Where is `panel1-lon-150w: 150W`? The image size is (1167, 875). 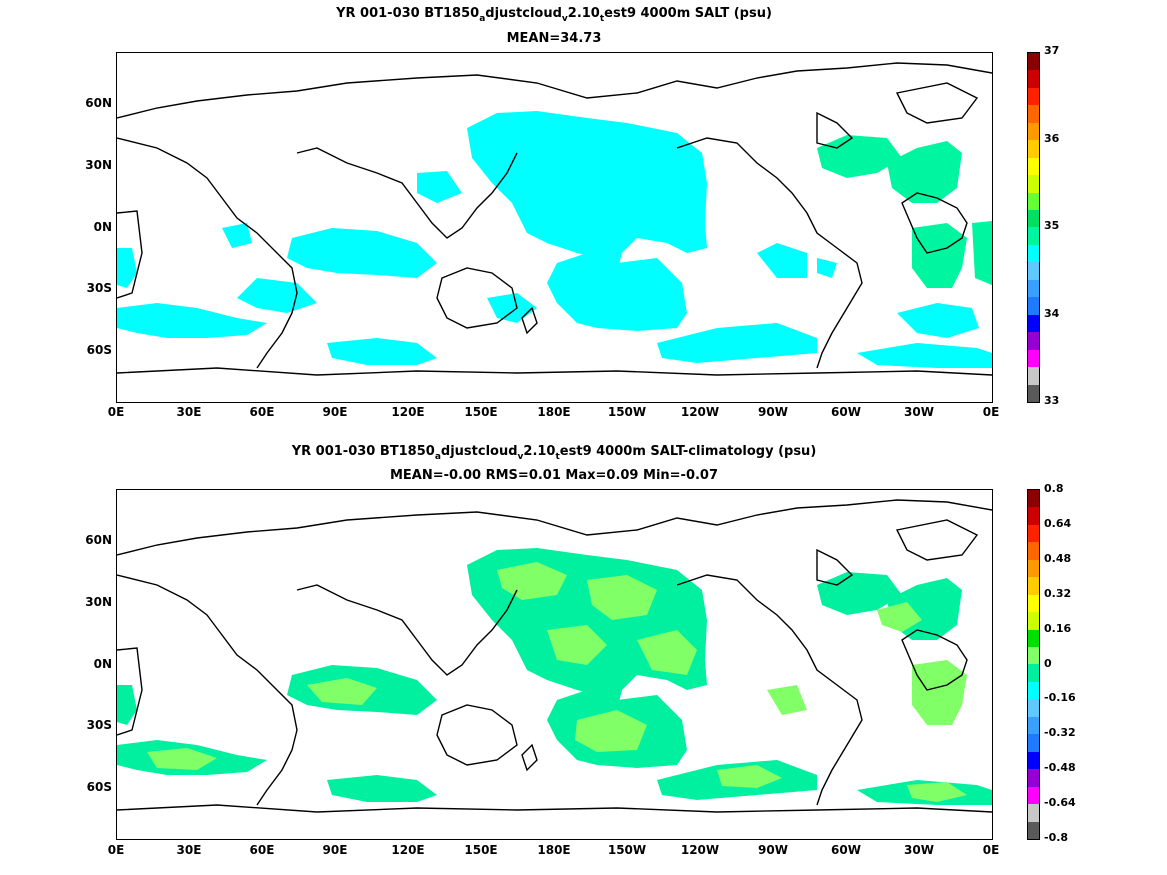
panel1-lon-150w: 150W is located at coordinates (627, 412).